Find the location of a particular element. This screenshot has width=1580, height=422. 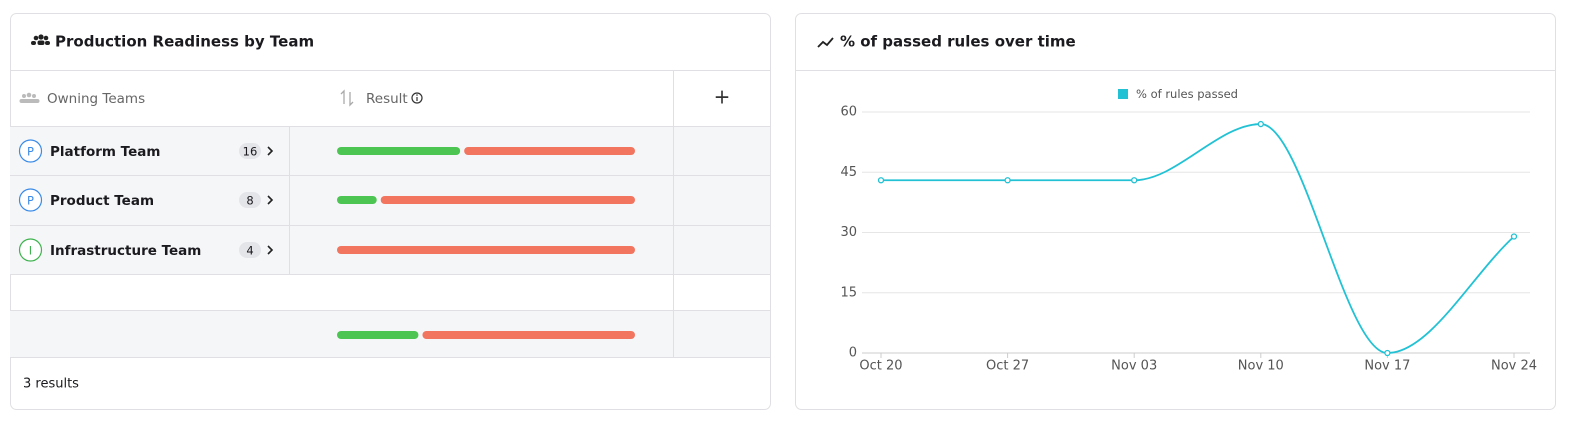

team-count: 4 is located at coordinates (249, 251).